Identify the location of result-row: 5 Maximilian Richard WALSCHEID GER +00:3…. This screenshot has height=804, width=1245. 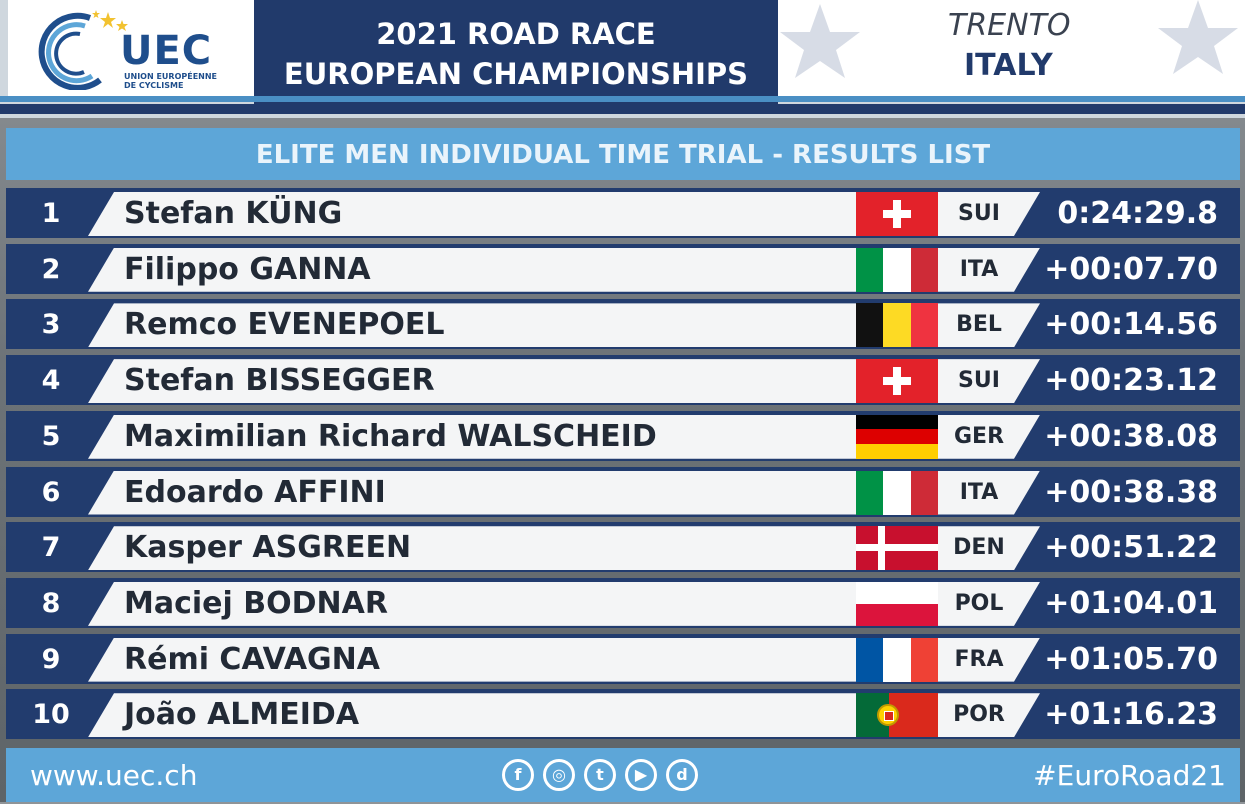
(623, 435).